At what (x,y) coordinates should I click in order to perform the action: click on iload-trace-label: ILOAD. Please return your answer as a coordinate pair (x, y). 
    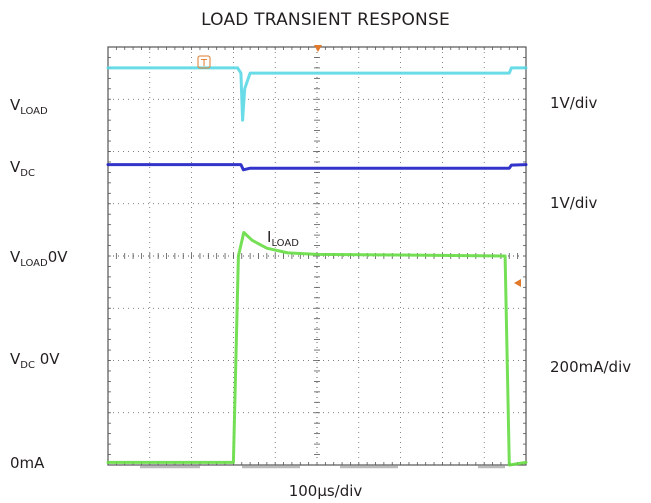
    Looking at the image, I should click on (283, 239).